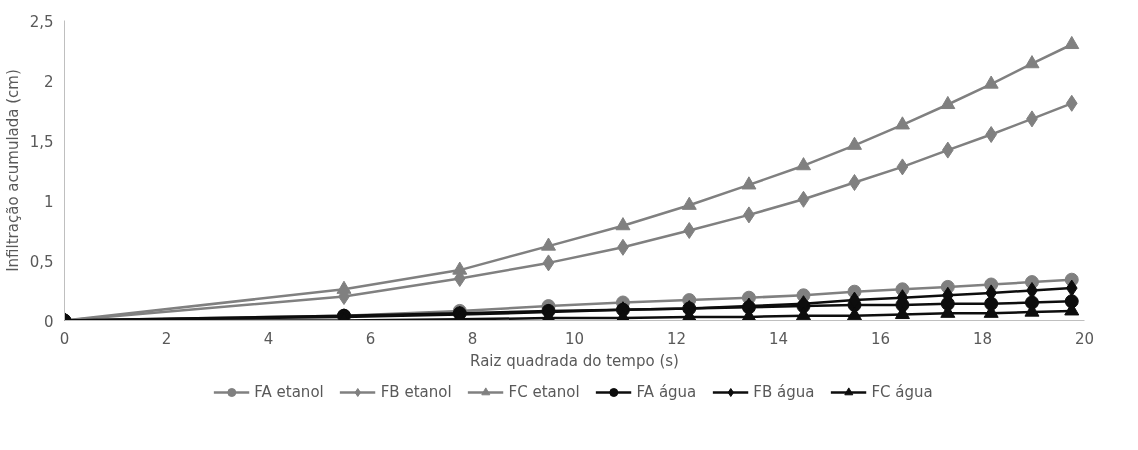  What do you see at coordinates (1084, 338) in the screenshot?
I see `x-tick-label: 20` at bounding box center [1084, 338].